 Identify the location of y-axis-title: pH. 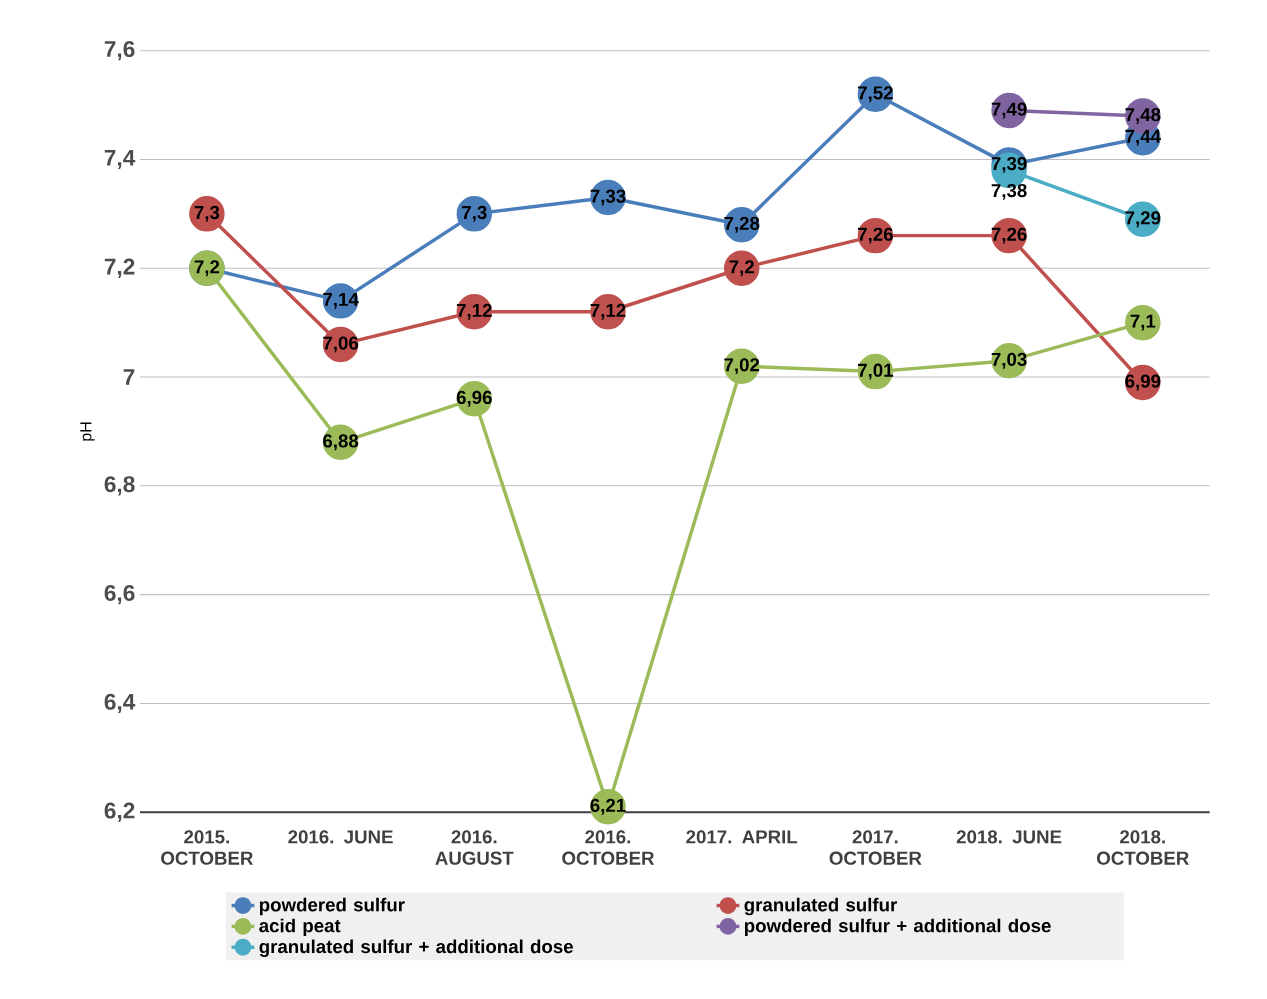
(87, 431).